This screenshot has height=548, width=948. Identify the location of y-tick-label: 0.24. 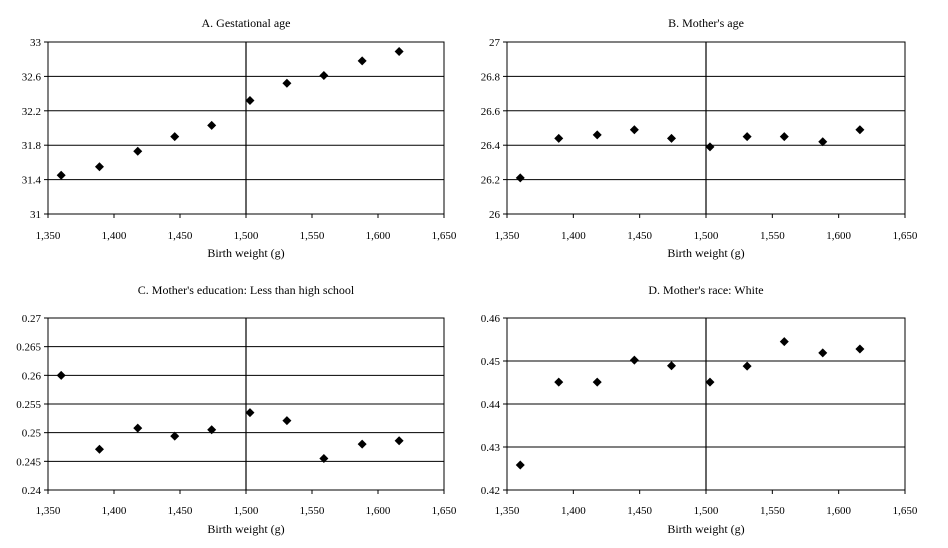
(32, 491).